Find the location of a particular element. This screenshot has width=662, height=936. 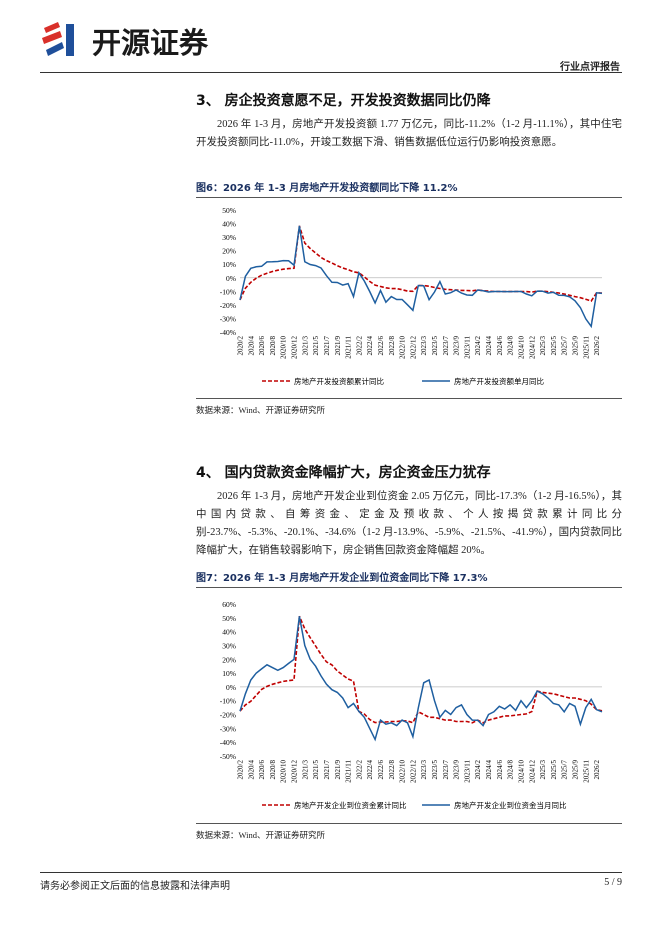

section-heading: 3、 房企投资意愿不足，开发投资数据同比仍降 is located at coordinates (343, 101).